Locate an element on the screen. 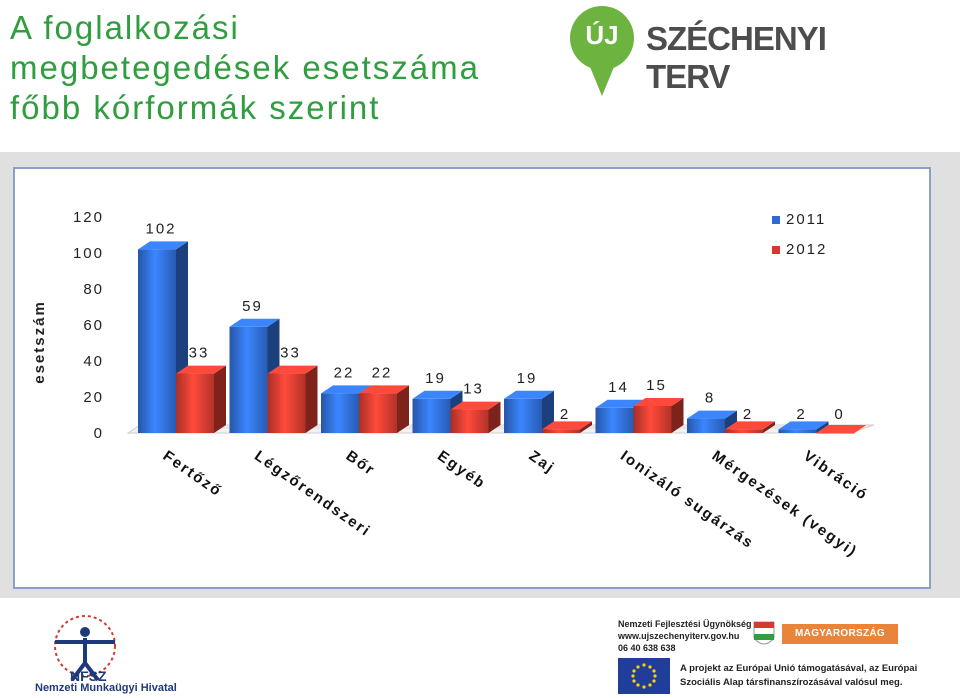  y-axis-label: esetszám is located at coordinates (39, 342).